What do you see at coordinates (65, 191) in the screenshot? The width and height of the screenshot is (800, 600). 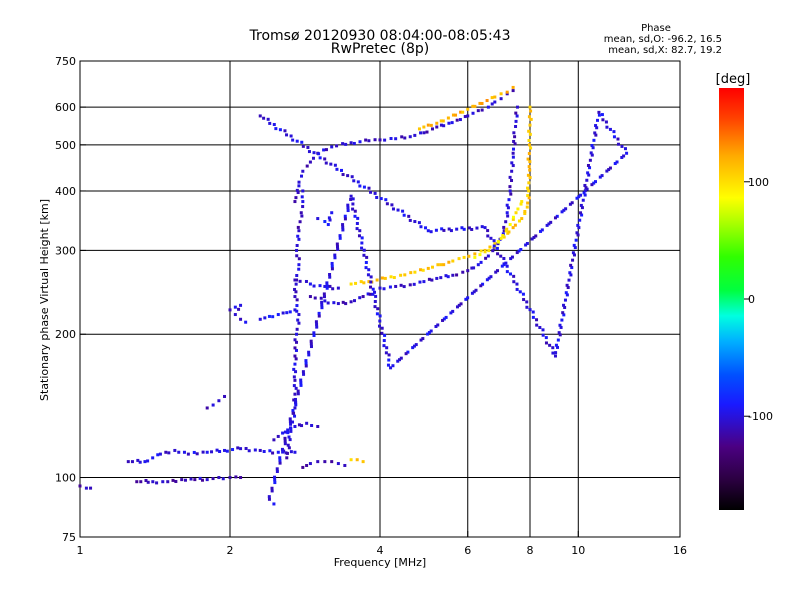 I see `y-tick-label: 400` at bounding box center [65, 191].